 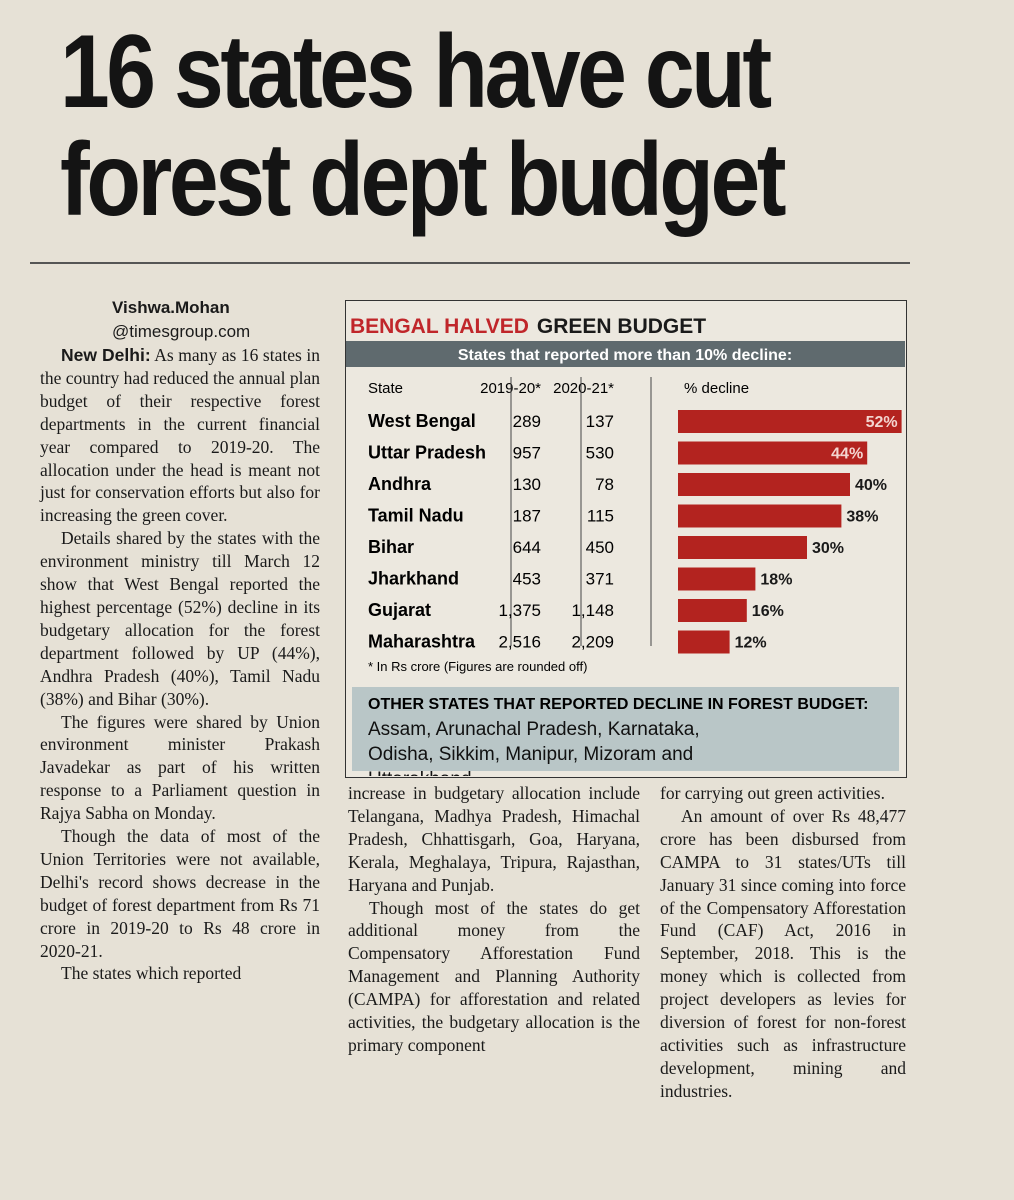 What do you see at coordinates (106, 355) in the screenshot?
I see `dateline: New Delhi:` at bounding box center [106, 355].